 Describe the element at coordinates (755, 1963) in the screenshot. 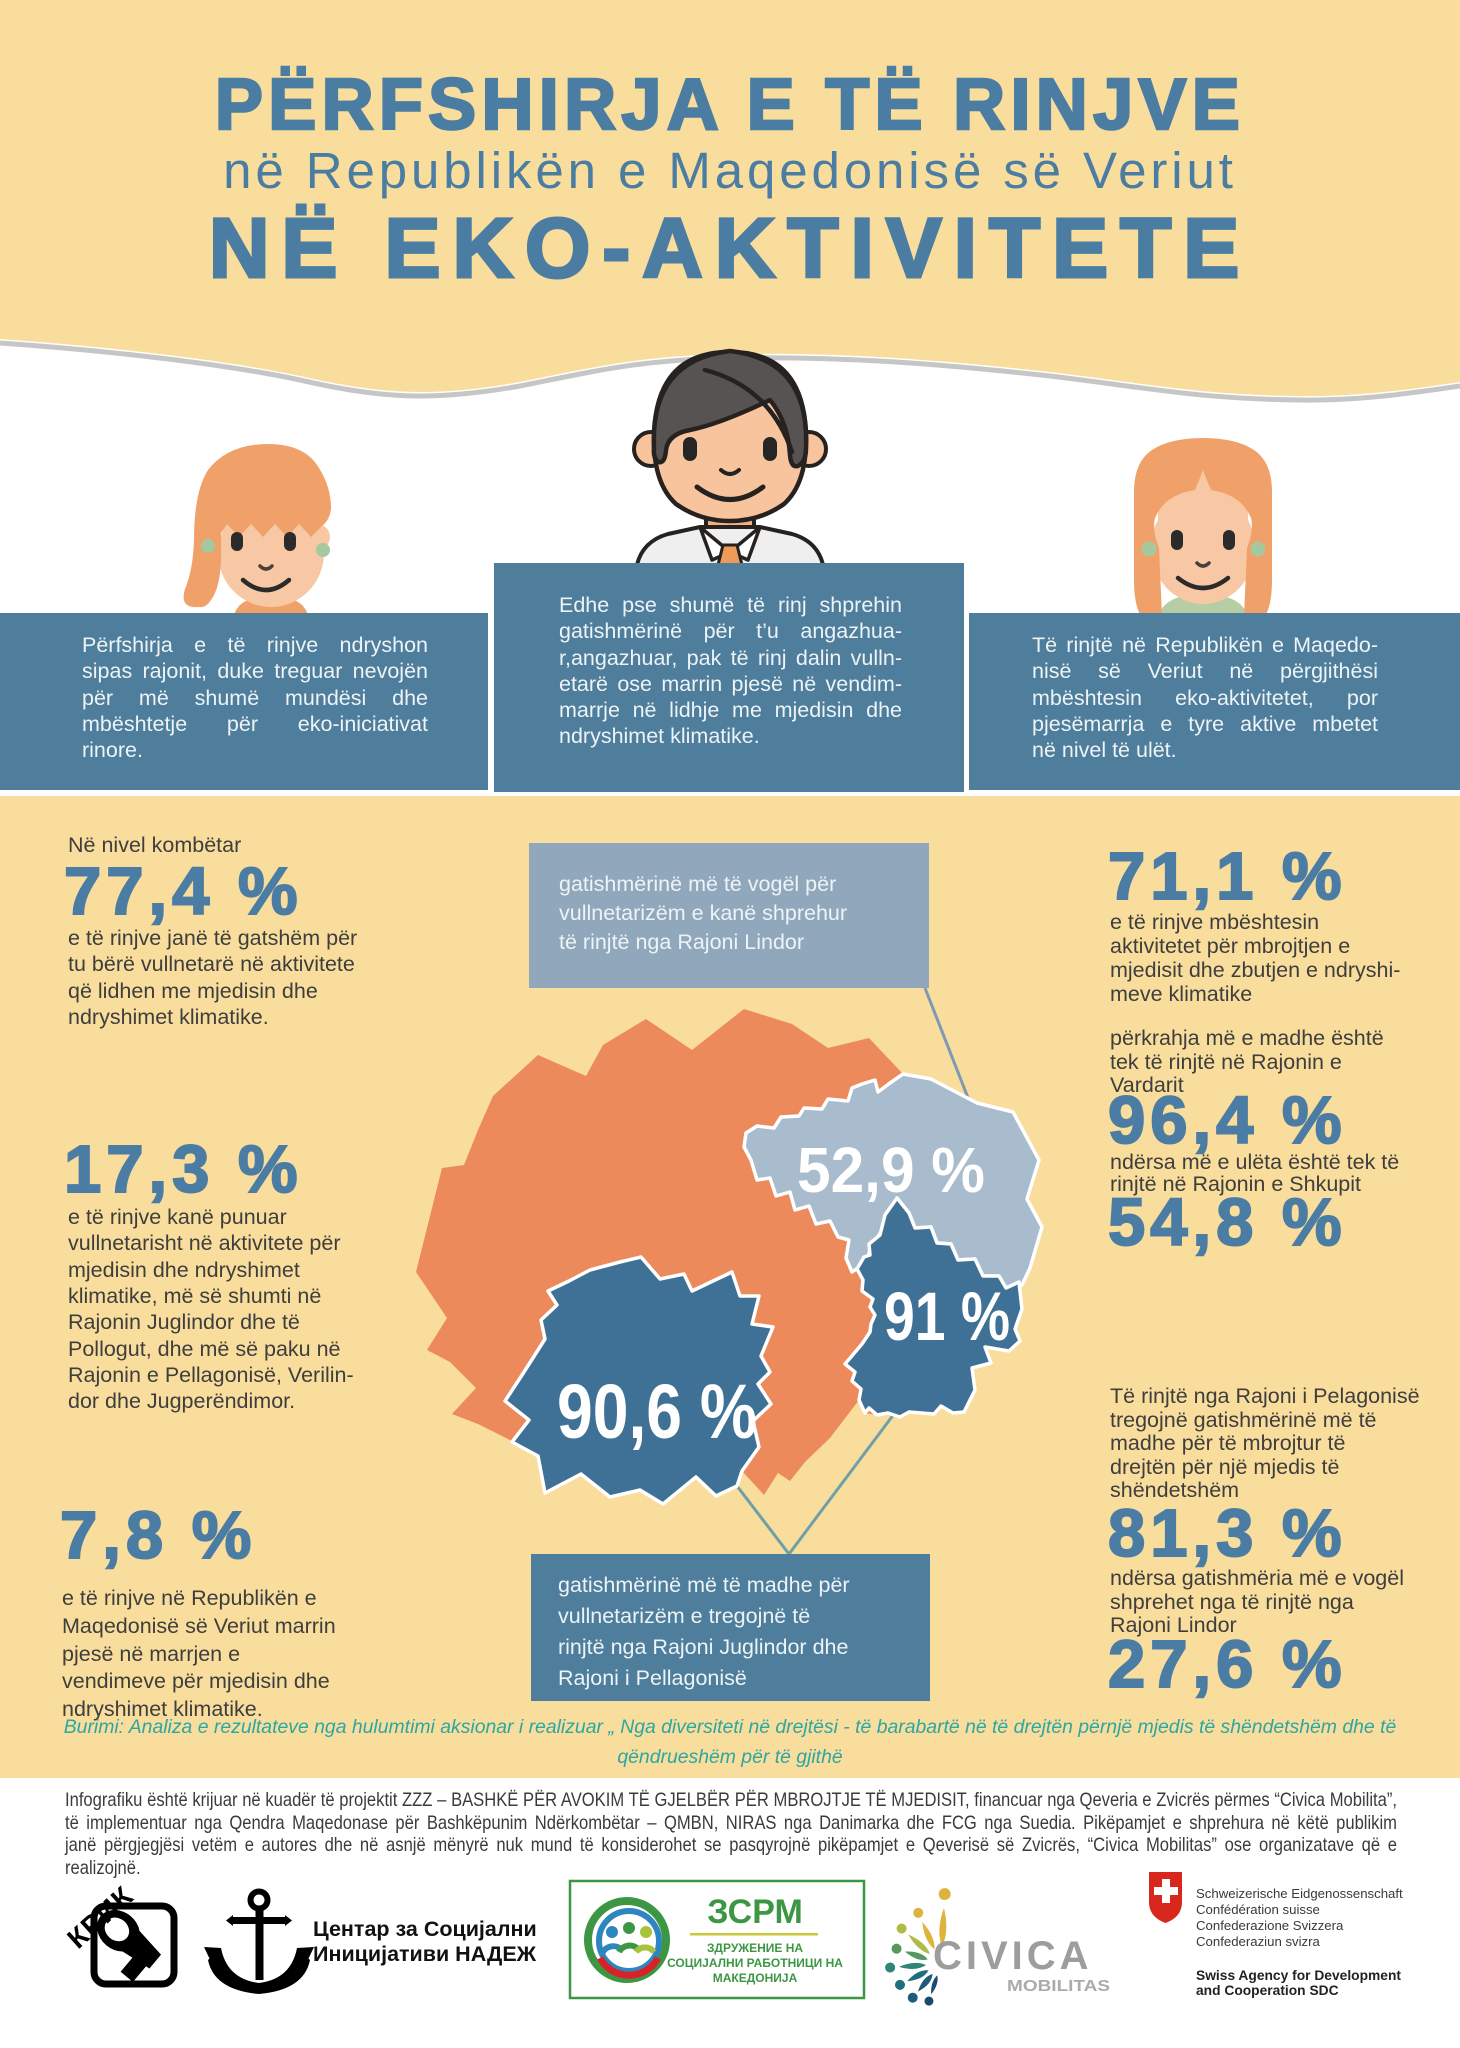

I see `svg-text: СОЦИЈАЛНИ РАБОТНИЦИ НА` at that location.